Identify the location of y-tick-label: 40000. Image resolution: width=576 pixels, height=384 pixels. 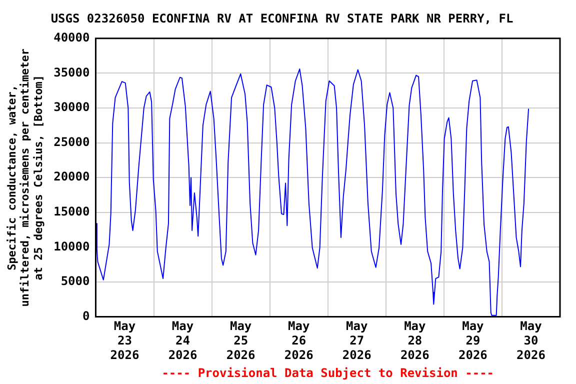
(72, 37).